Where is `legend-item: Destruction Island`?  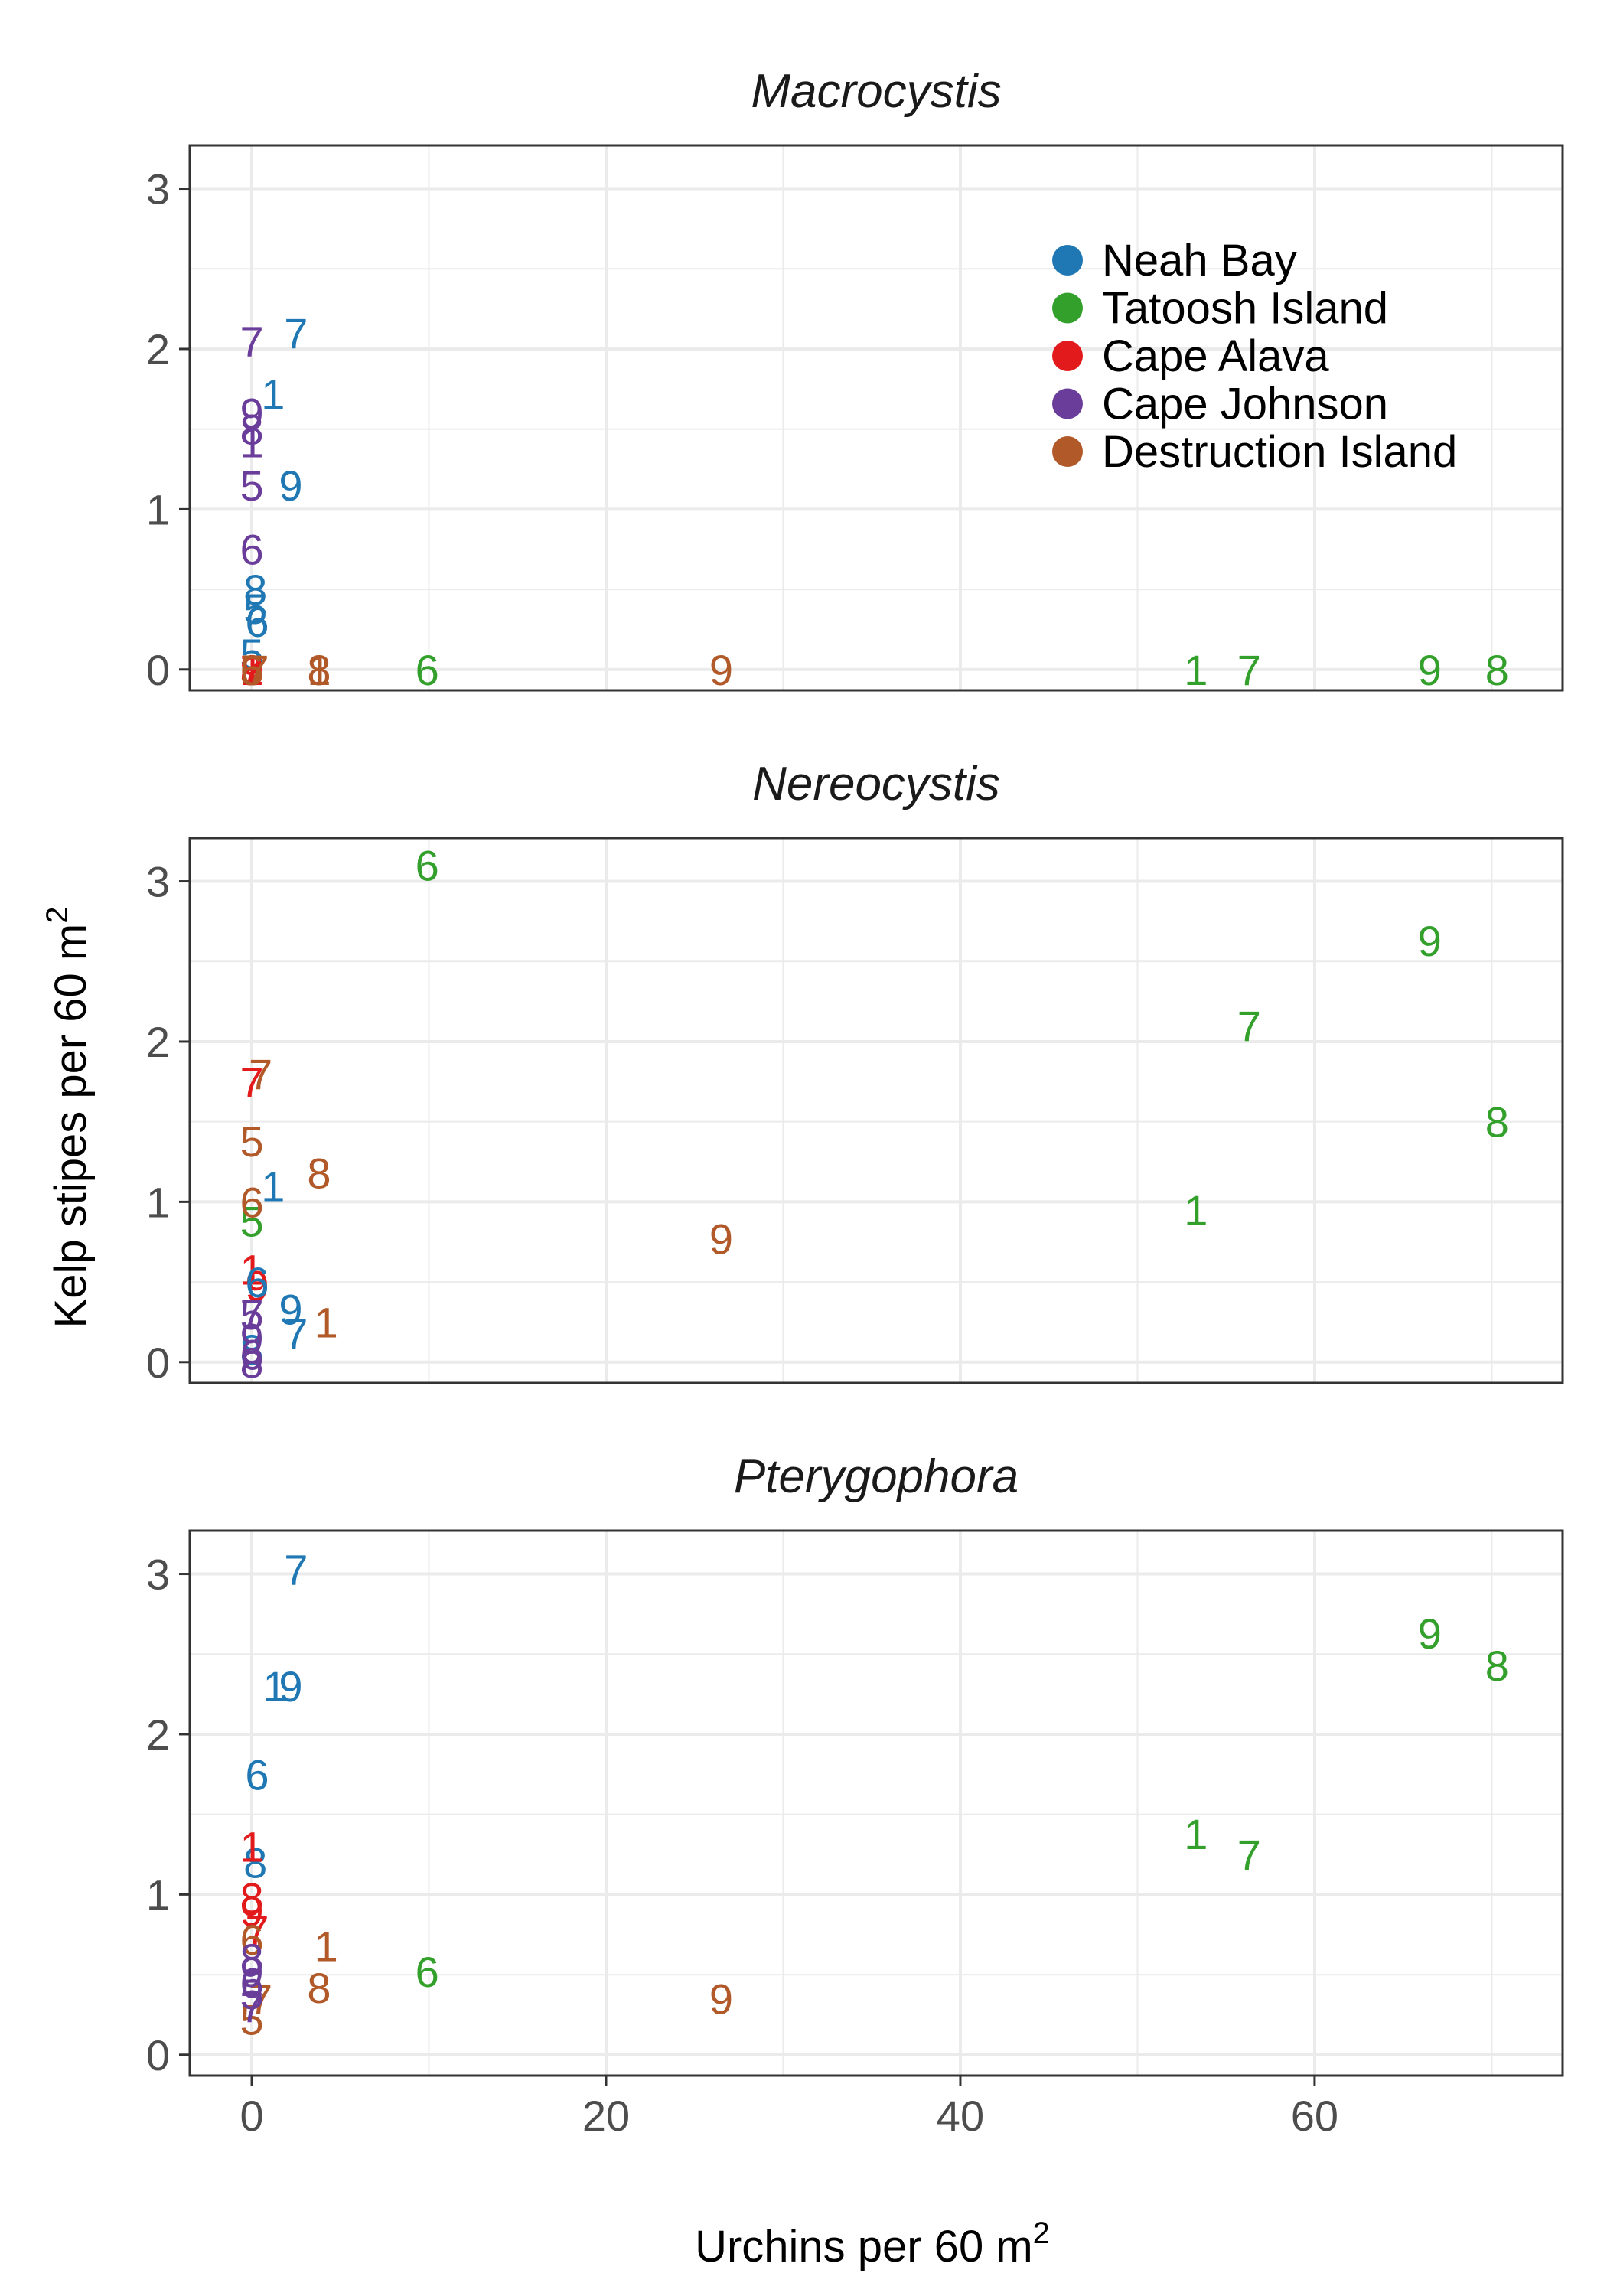 legend-item: Destruction Island is located at coordinates (1254, 452).